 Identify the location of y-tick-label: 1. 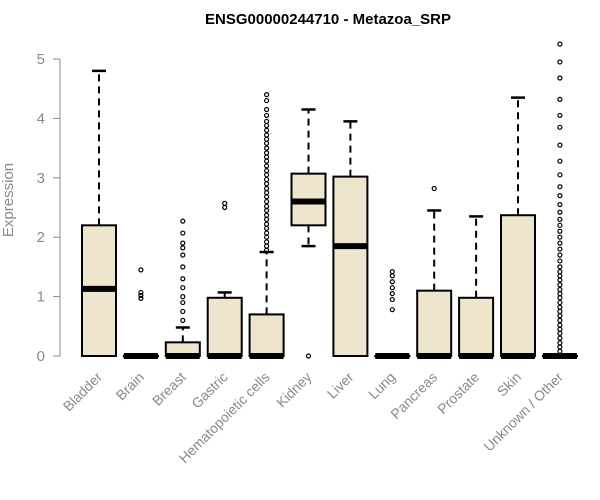
(41, 297).